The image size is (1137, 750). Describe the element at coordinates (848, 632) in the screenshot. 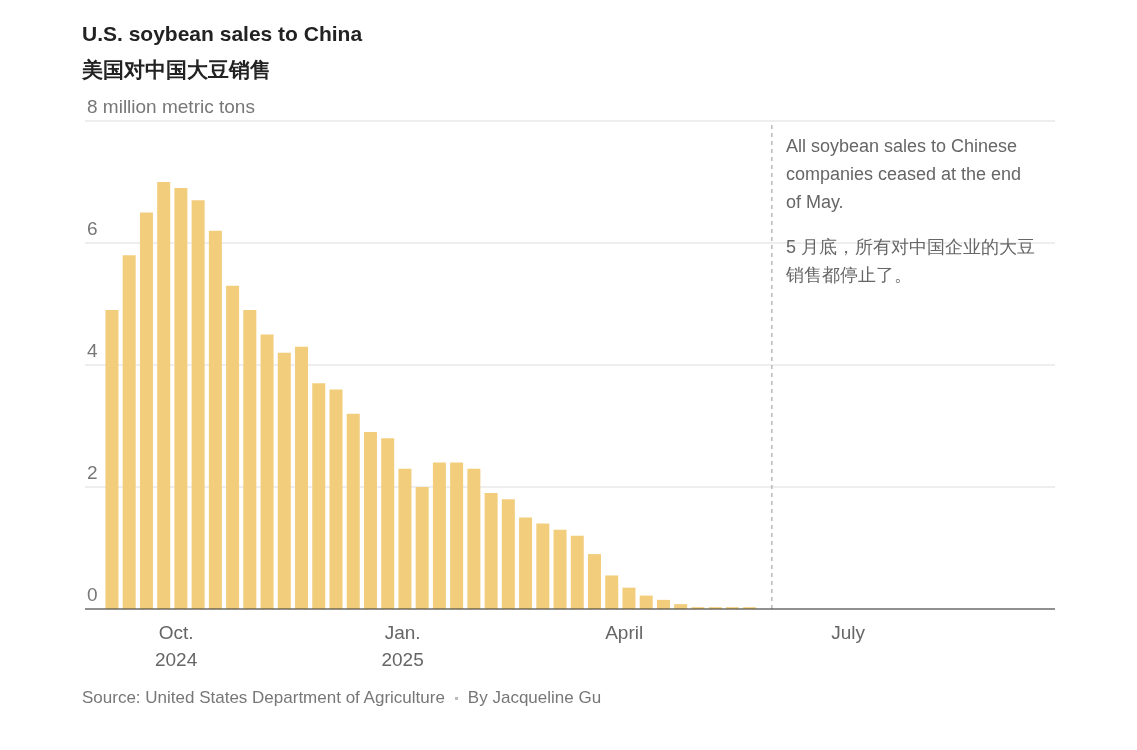

I see `x-tick-label: July` at that location.